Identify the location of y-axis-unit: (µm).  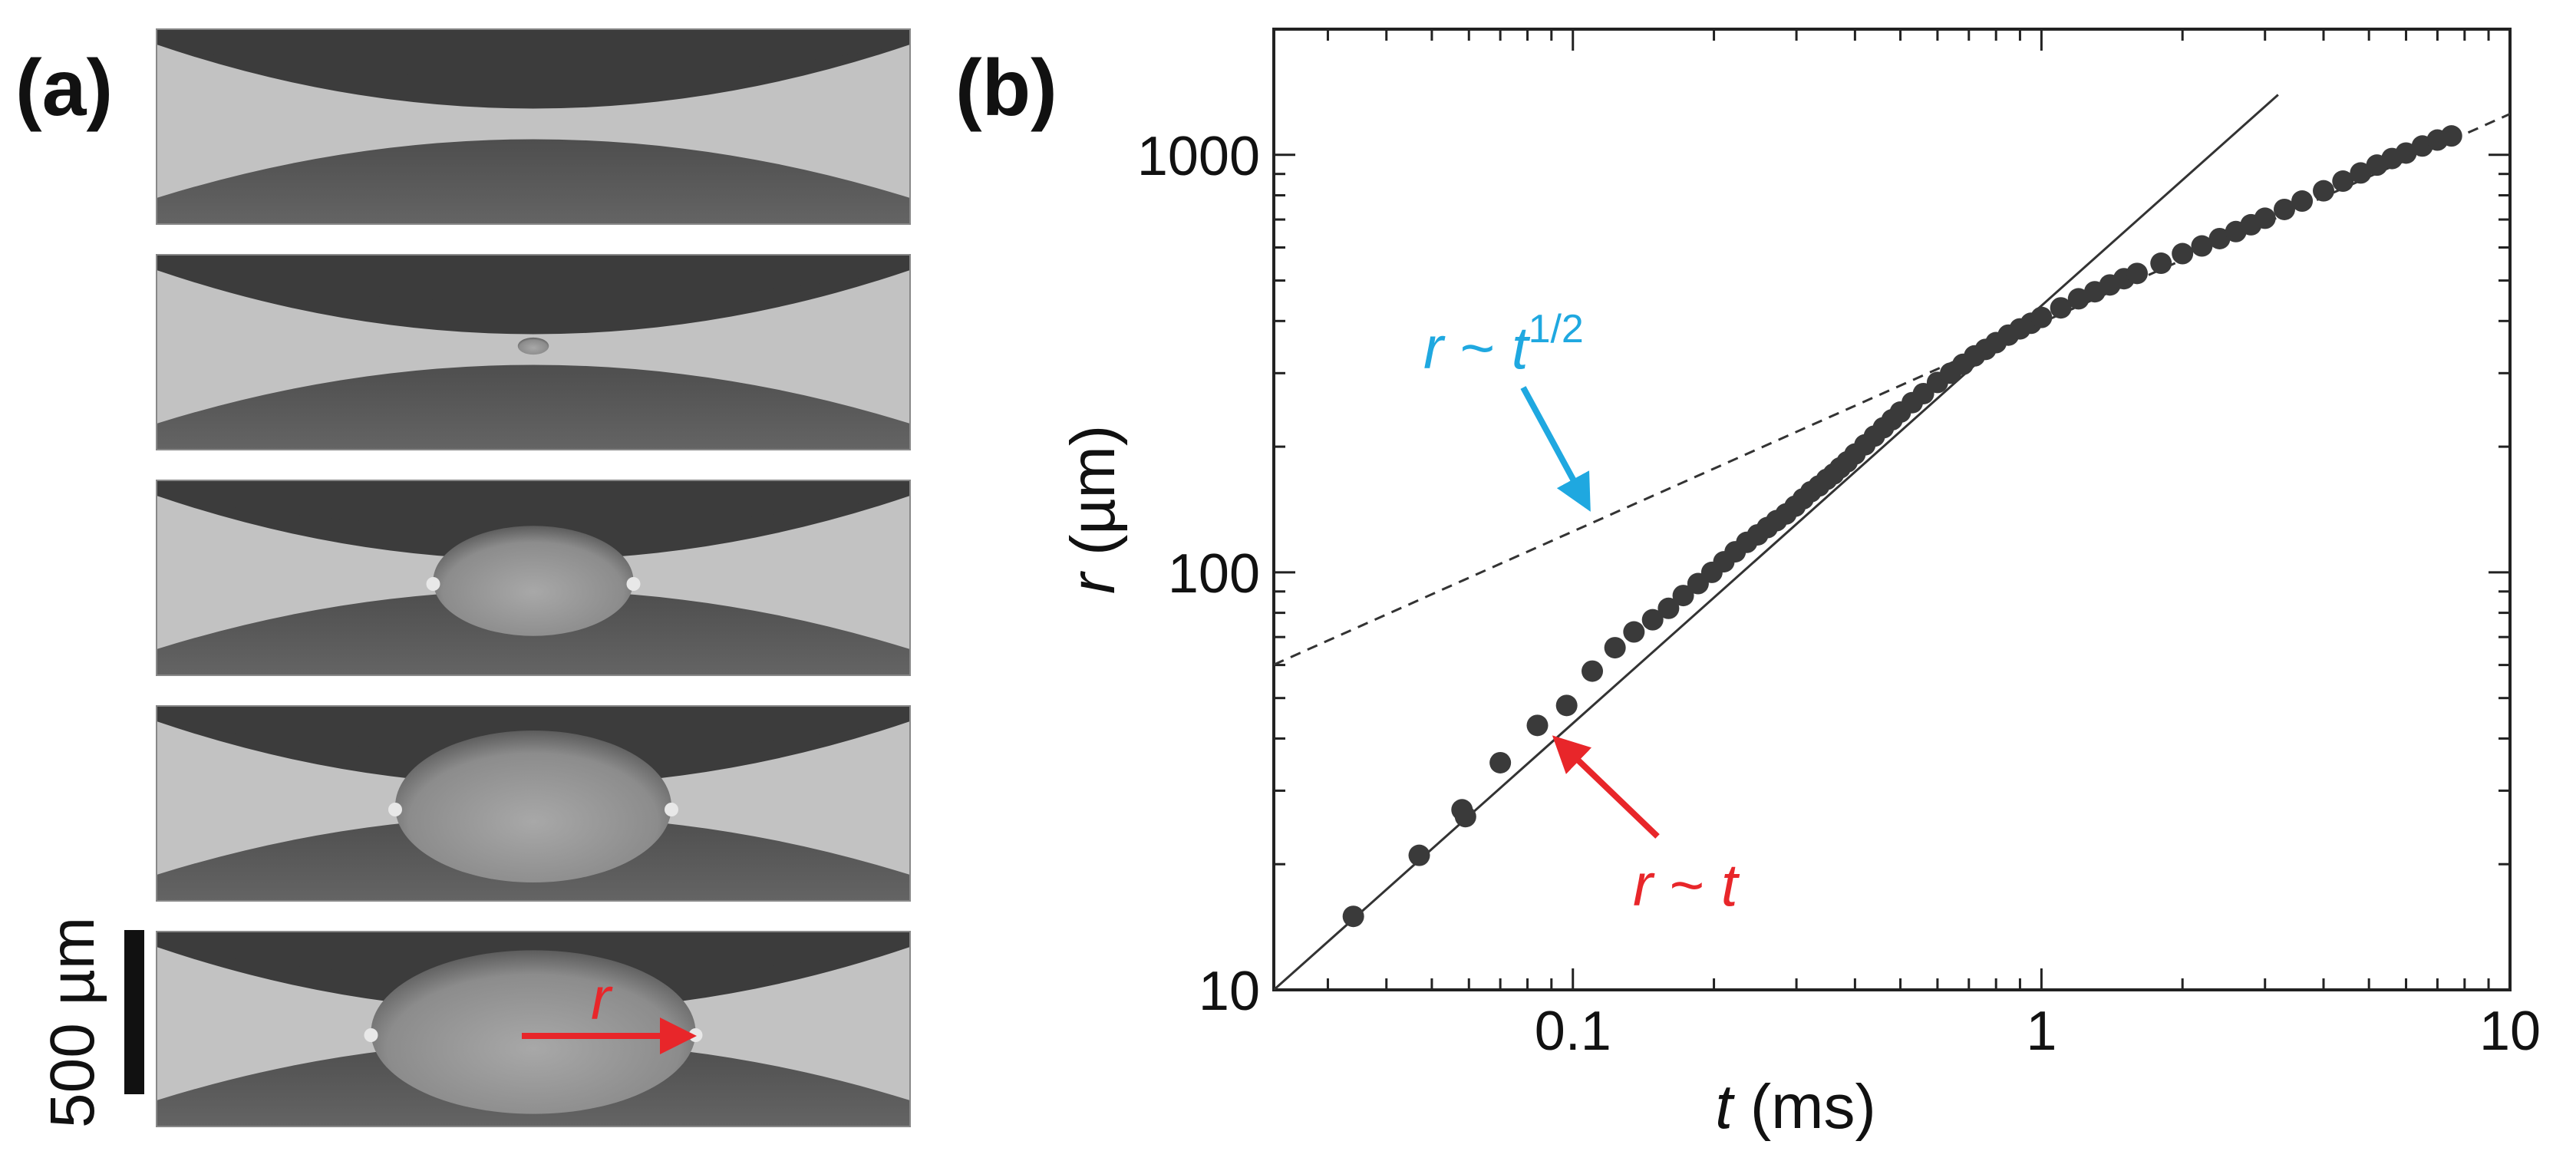
(1093, 499).